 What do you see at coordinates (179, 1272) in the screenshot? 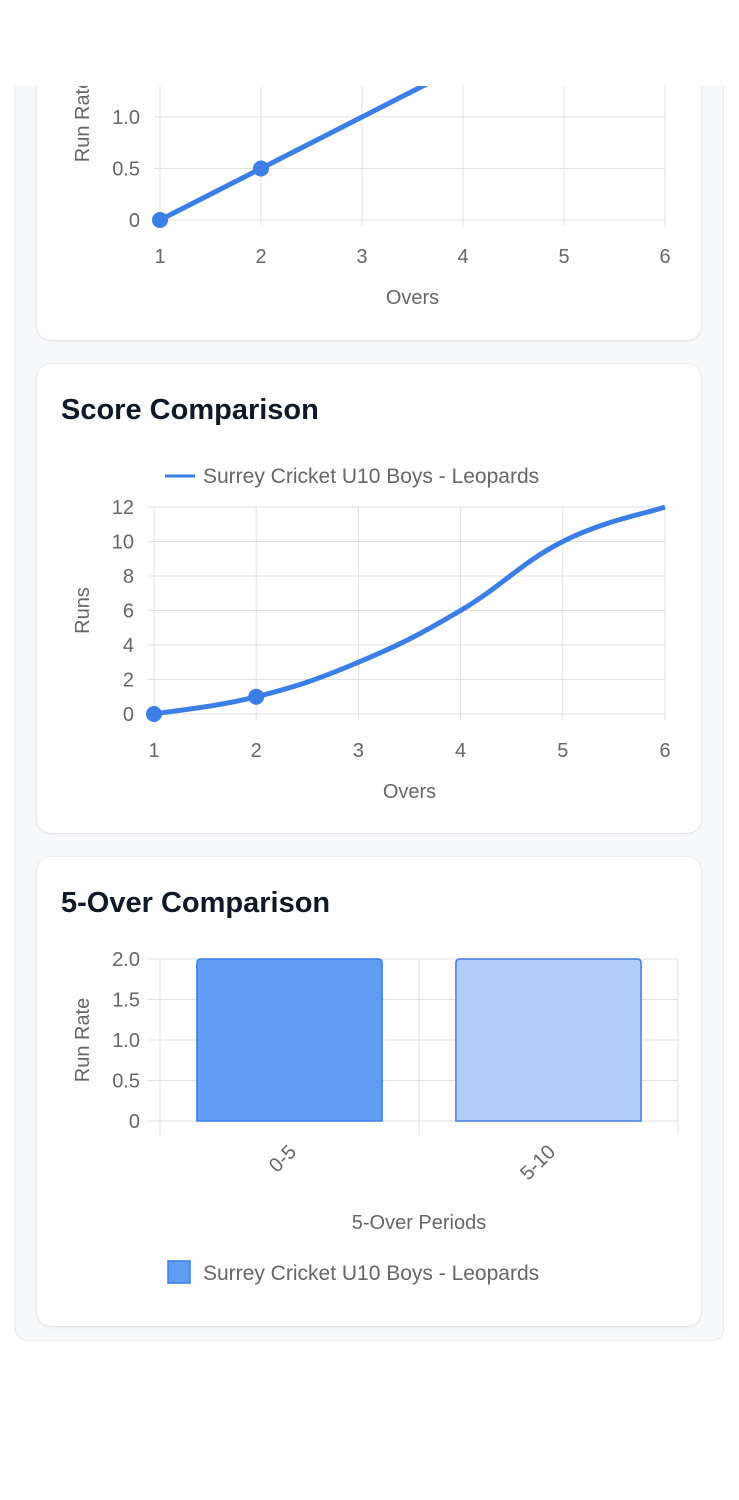
I see `legend-swatch` at bounding box center [179, 1272].